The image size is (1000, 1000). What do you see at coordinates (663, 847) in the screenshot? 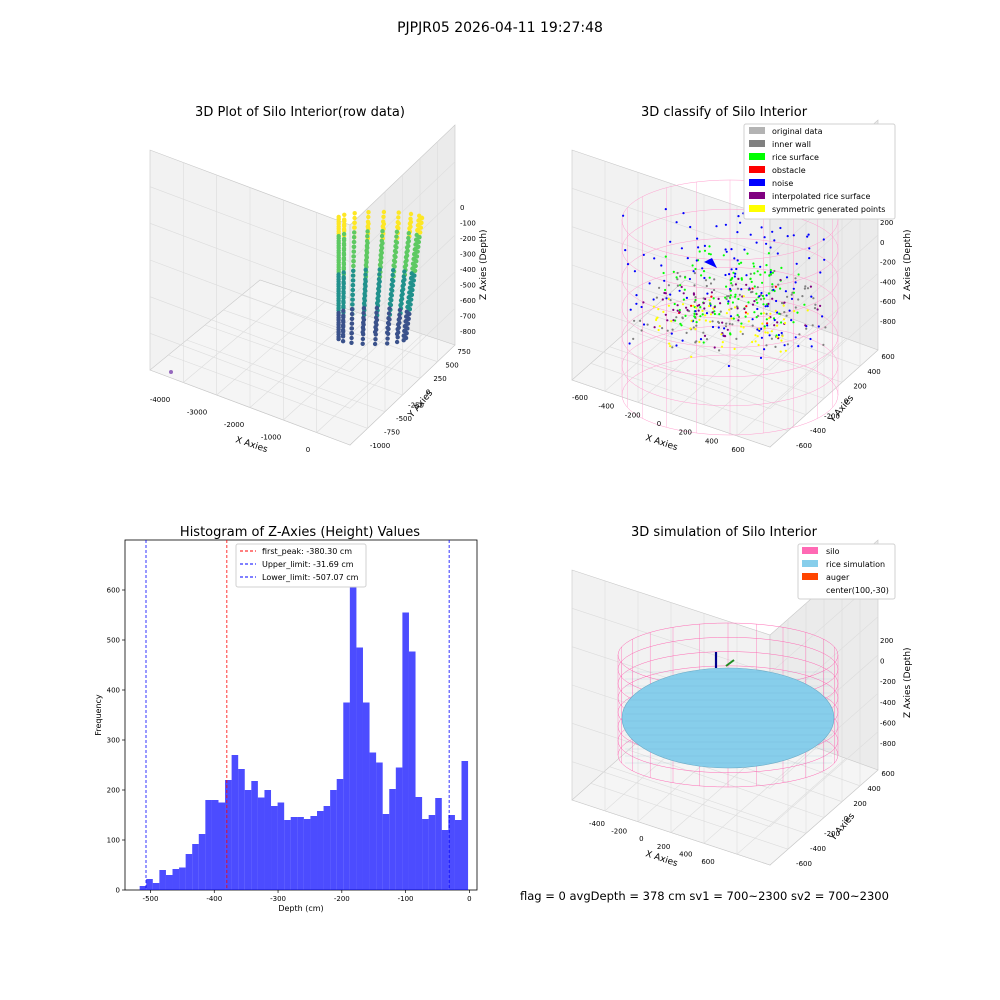
I see `sim-x-tick-label: 200` at bounding box center [663, 847].